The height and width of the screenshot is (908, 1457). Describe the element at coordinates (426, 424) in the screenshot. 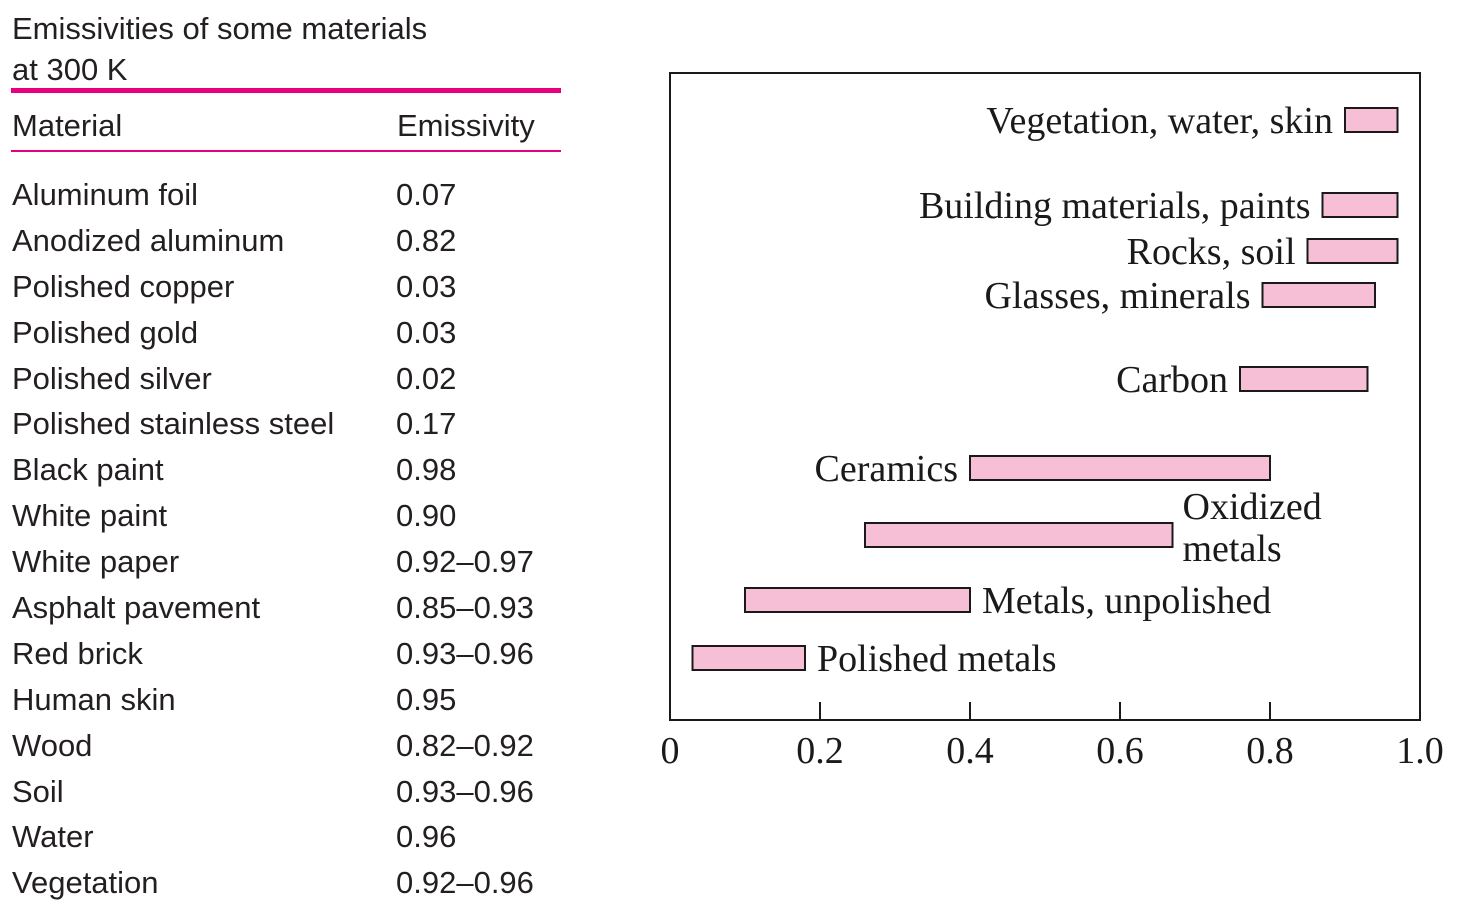

I see `cell-emissivity: 0.17` at that location.